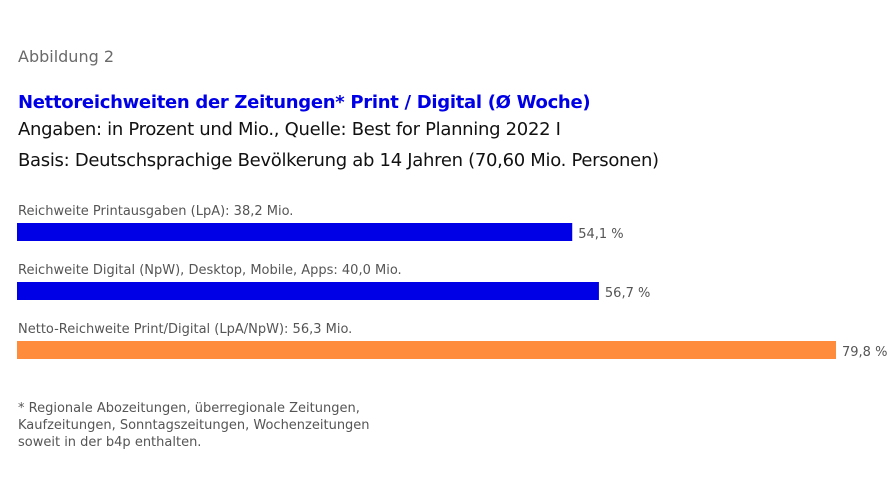 This screenshot has width=890, height=499. I want to click on value-label: 54,1 %, so click(600, 234).